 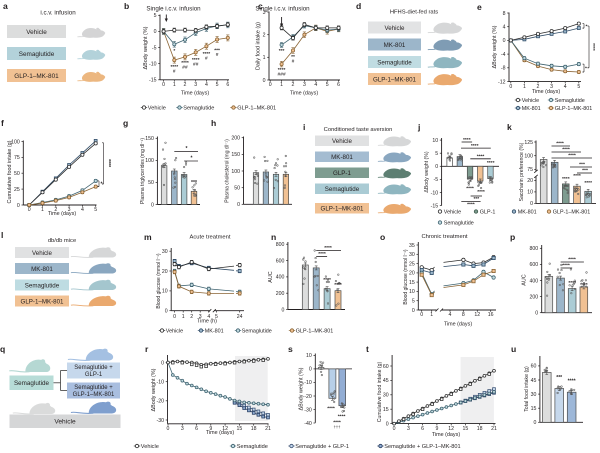 What do you see at coordinates (240, 317) in the screenshot?
I see `svg-text: 24` at bounding box center [240, 317].